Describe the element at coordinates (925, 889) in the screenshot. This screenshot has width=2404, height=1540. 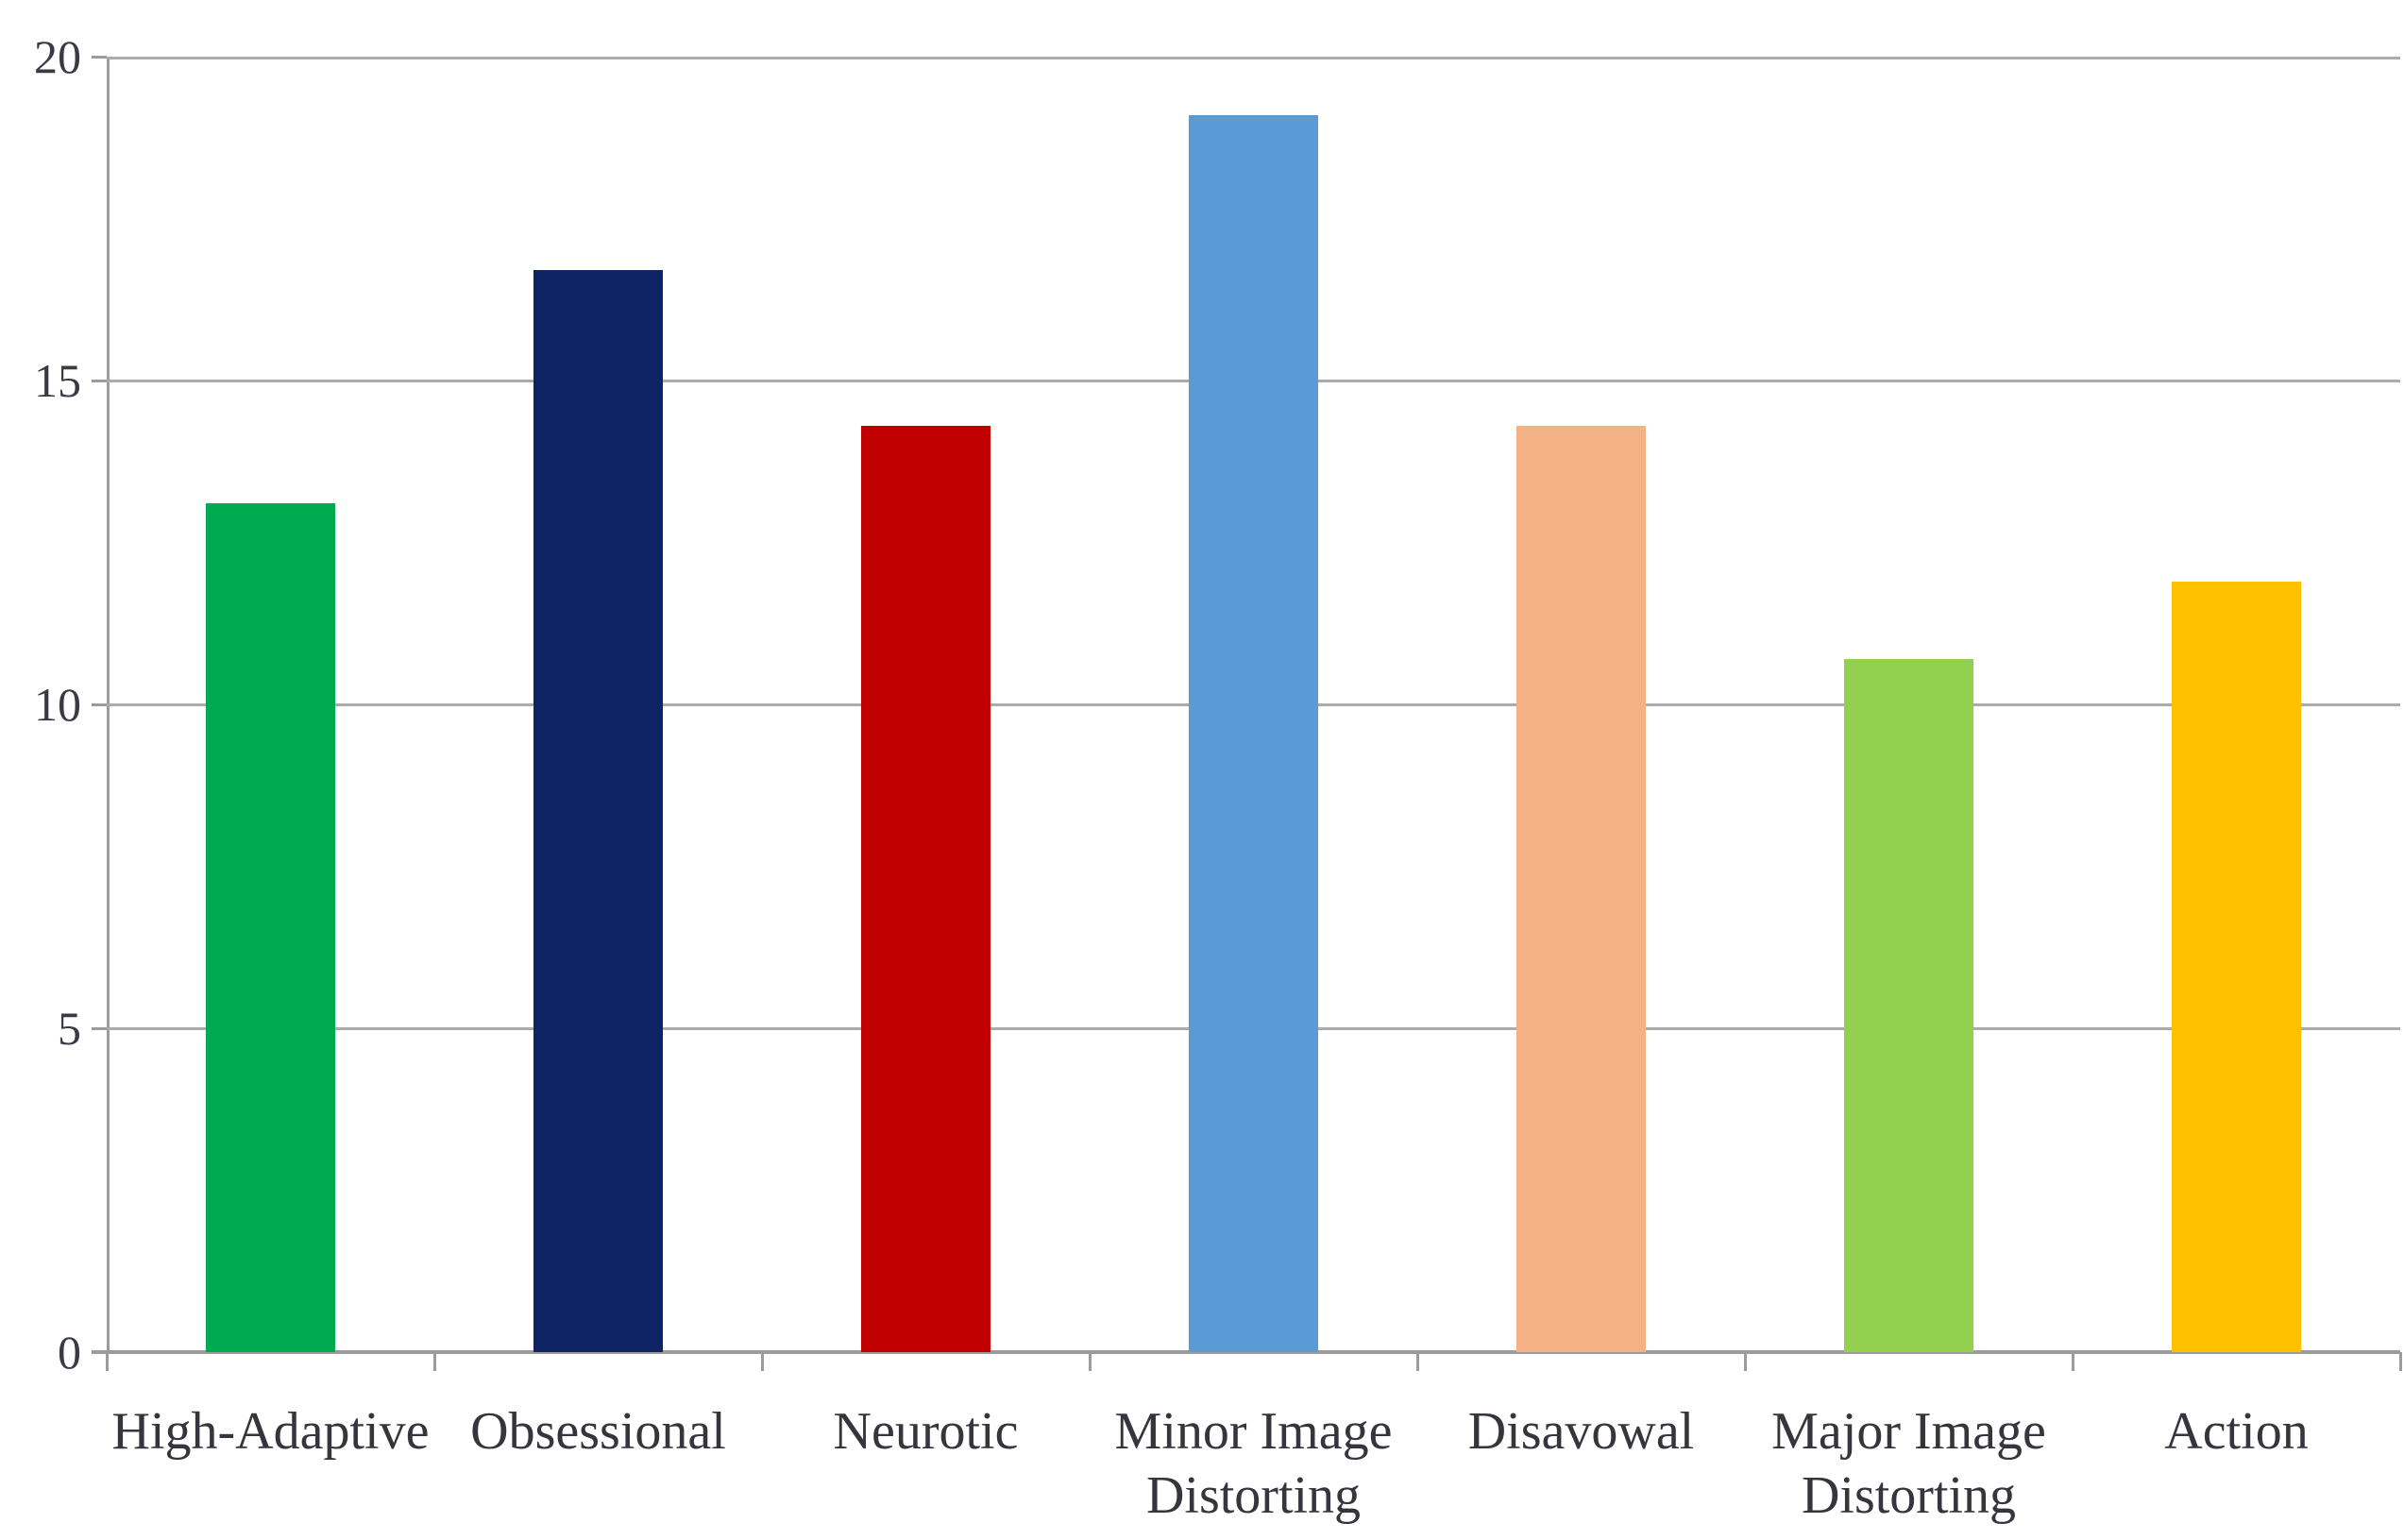
I see `bar-neurotic` at that location.